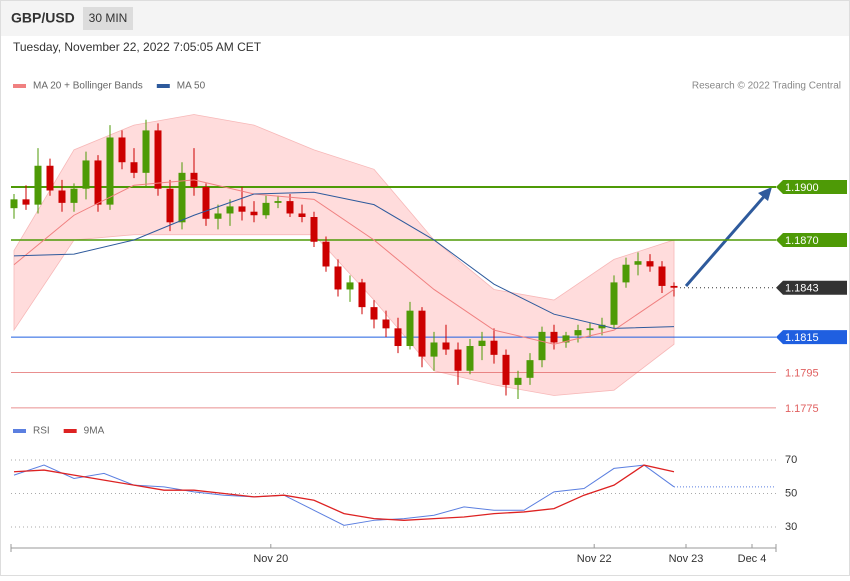 The width and height of the screenshot is (850, 581). Describe the element at coordinates (765, 194) in the screenshot. I see `arrow-head` at that location.